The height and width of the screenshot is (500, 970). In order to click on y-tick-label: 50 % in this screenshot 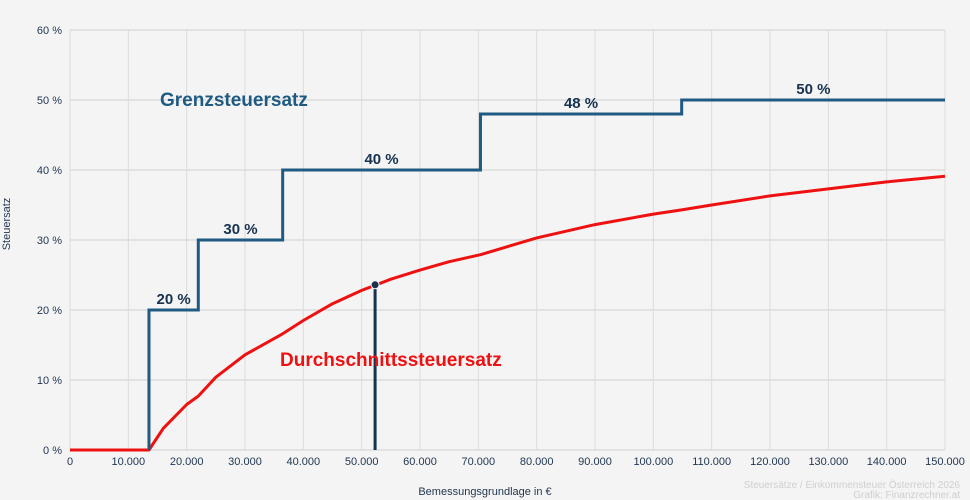, I will do `click(49, 101)`.